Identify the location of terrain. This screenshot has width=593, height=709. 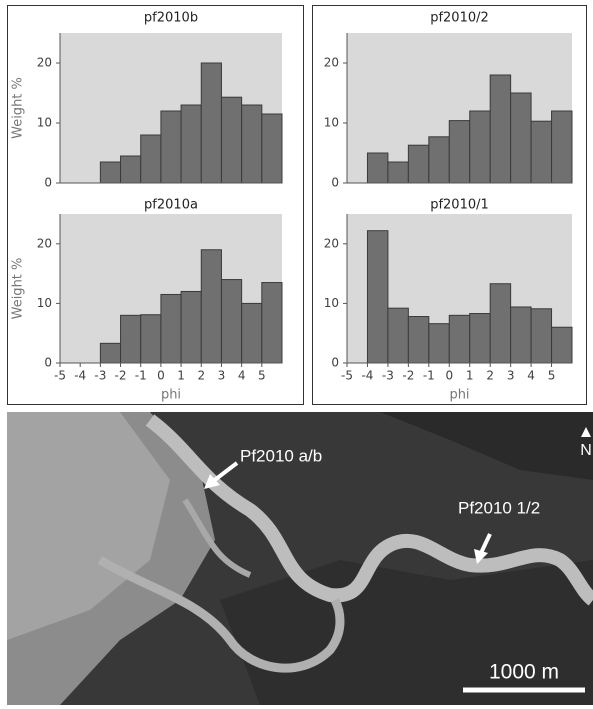
(88, 526).